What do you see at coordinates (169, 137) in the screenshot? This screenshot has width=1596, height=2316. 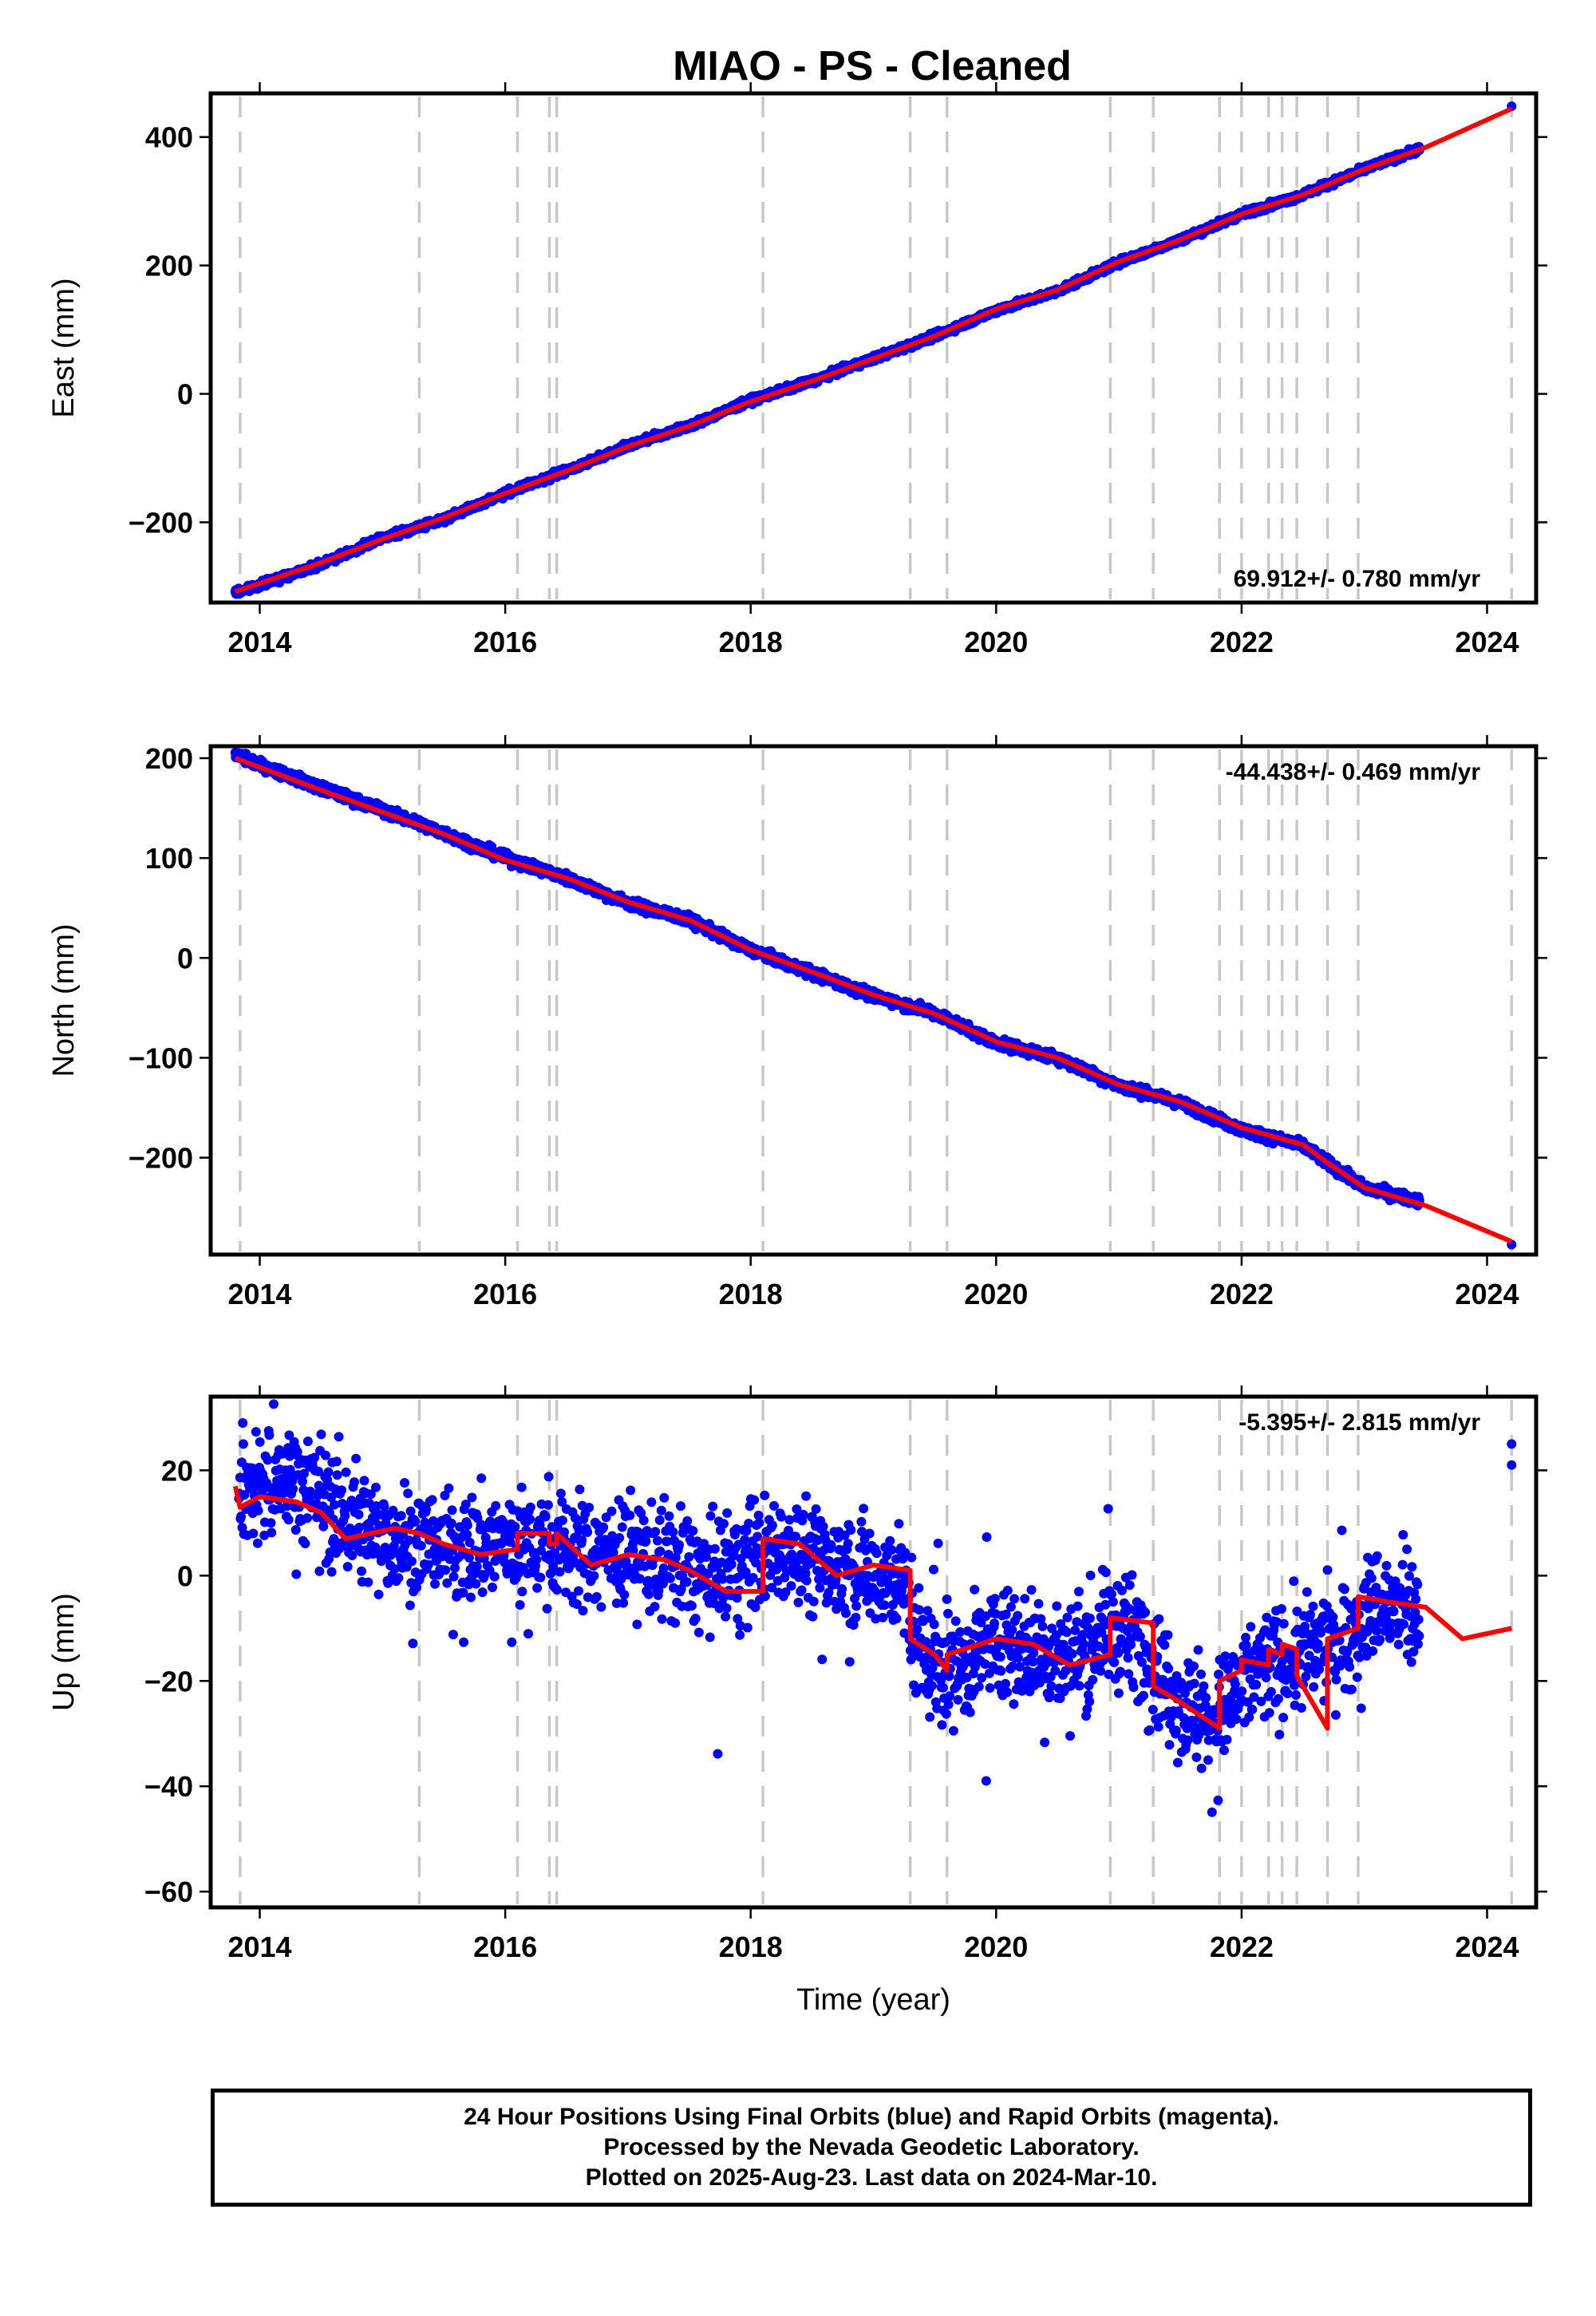 I see `y-tick-label: 400` at bounding box center [169, 137].